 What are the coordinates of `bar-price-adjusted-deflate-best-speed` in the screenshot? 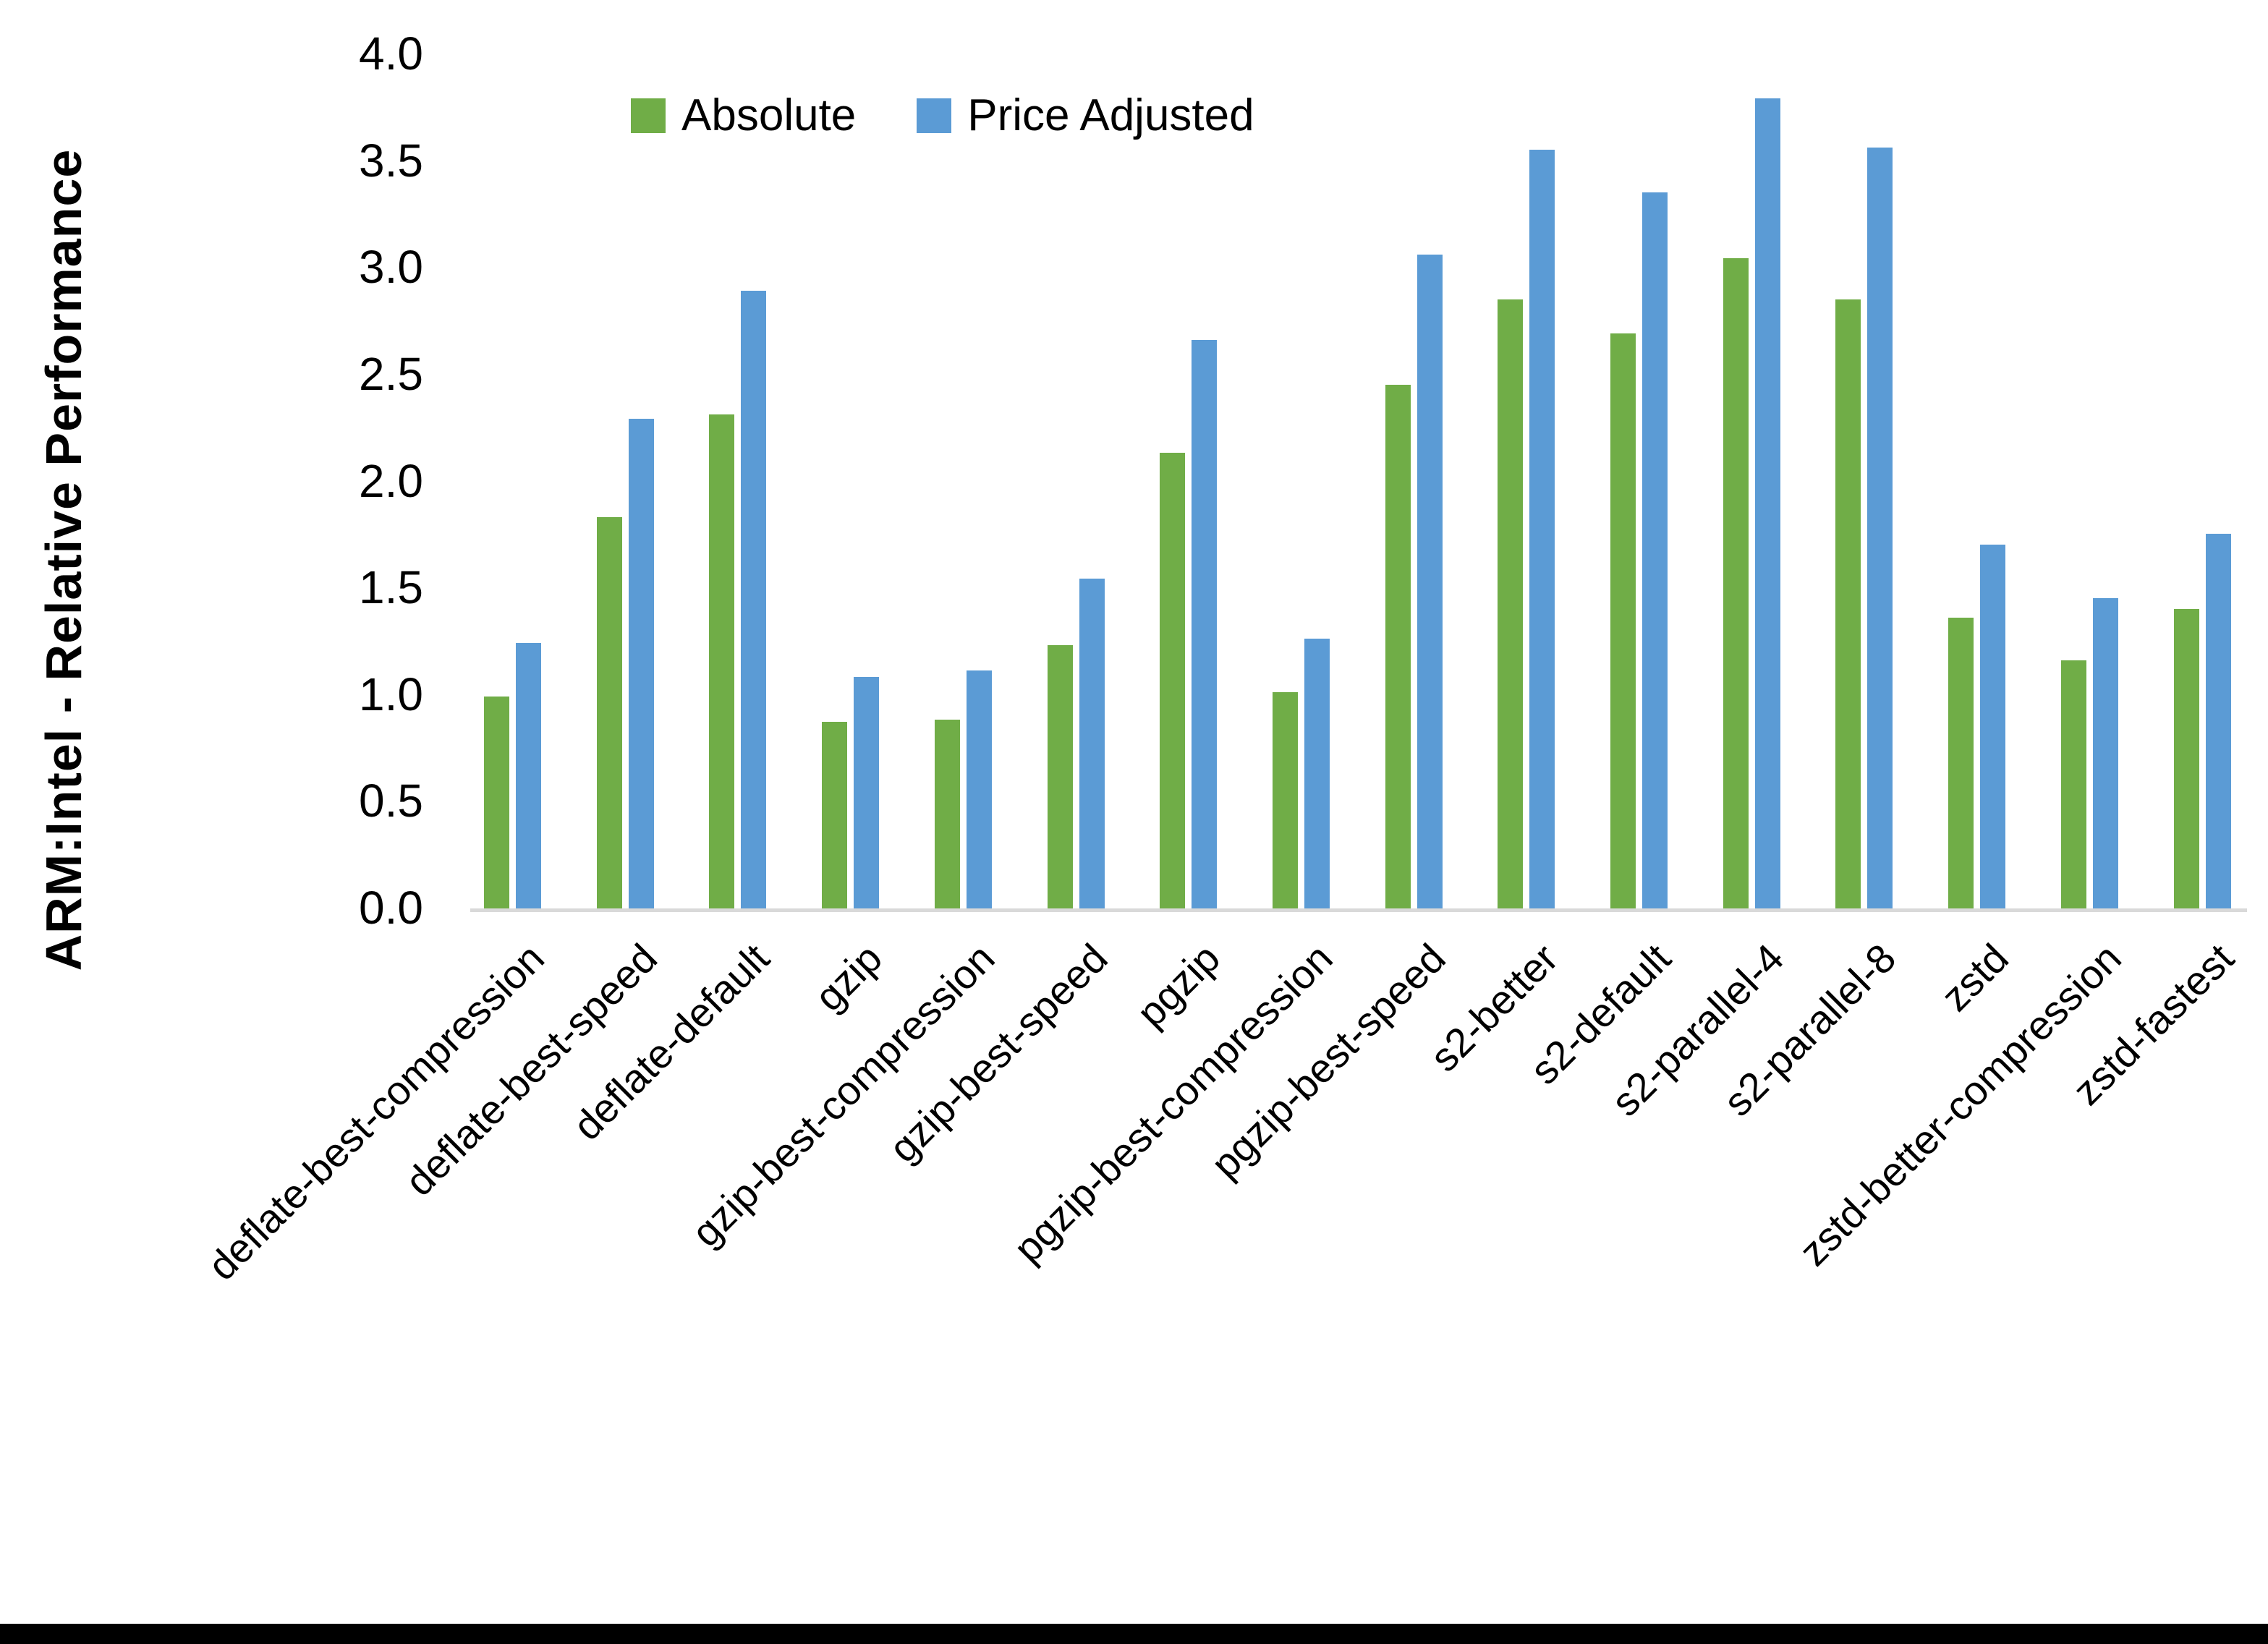 It's located at (641, 664).